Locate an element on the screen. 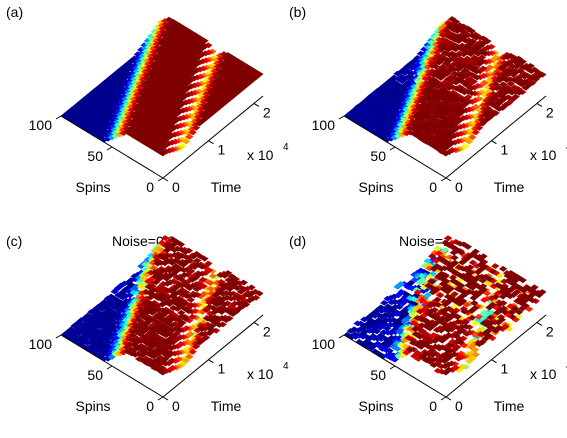 This screenshot has width=567, height=438. x-tick-label: 100 is located at coordinates (324, 125).